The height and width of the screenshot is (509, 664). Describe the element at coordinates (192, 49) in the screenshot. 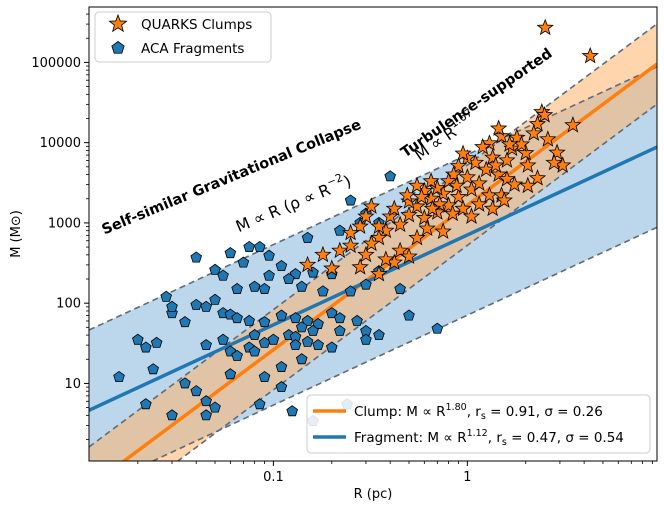

I see `legend-fragments-label: ACA Fragments` at that location.